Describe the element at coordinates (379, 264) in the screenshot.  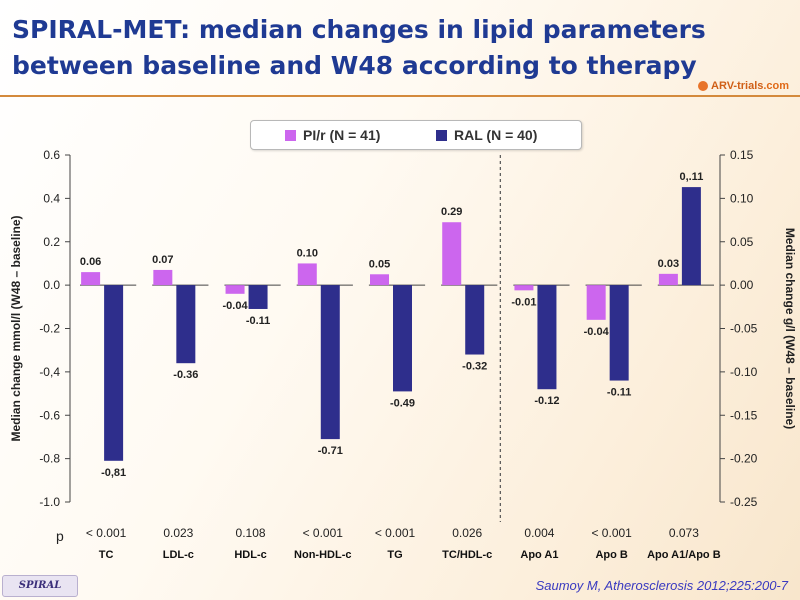
I see `data-label: 0.05` at that location.